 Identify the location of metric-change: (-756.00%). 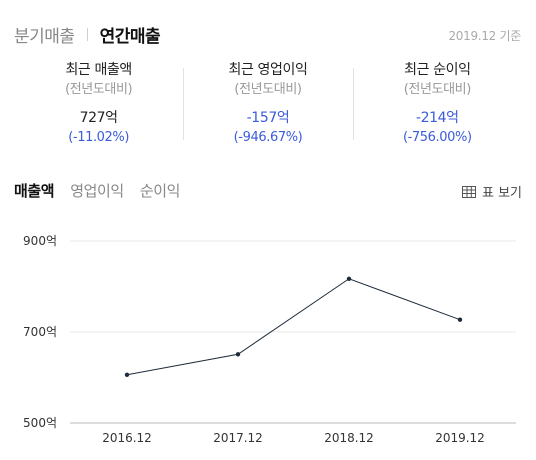
(437, 137).